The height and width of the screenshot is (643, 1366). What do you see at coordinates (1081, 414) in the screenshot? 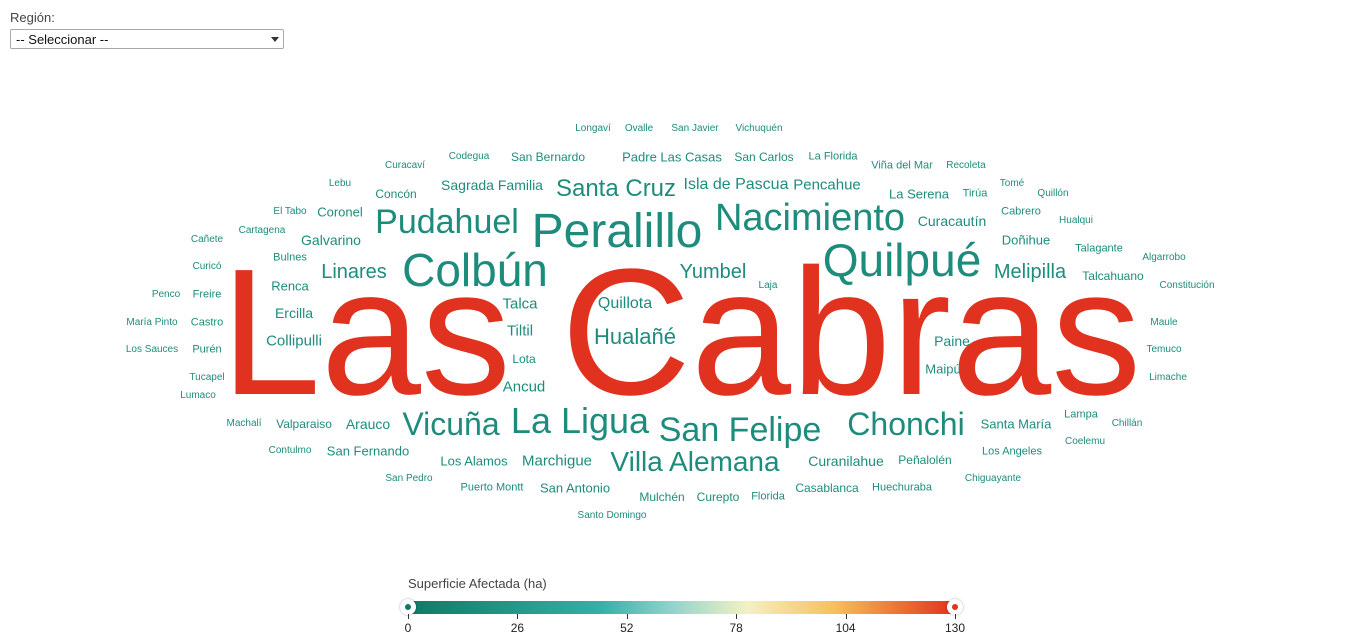
I see `word-lampa: Lampa` at bounding box center [1081, 414].